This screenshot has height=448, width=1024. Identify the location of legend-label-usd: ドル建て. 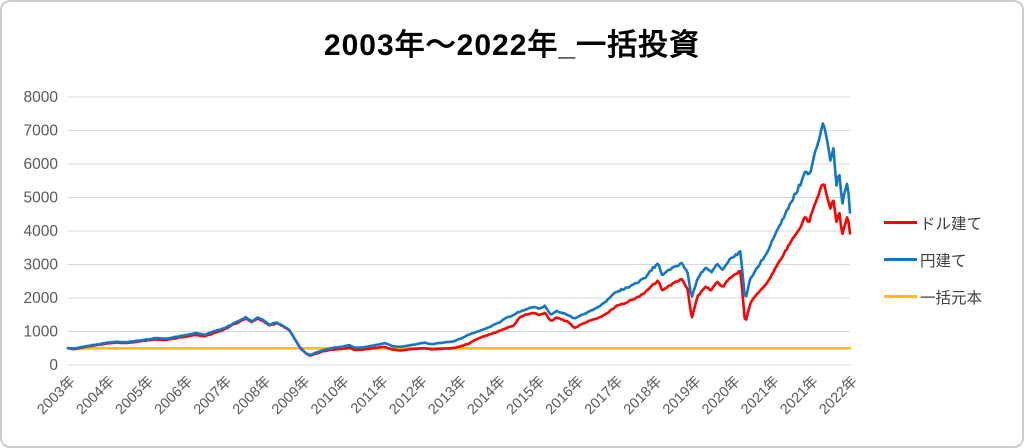
(951, 224).